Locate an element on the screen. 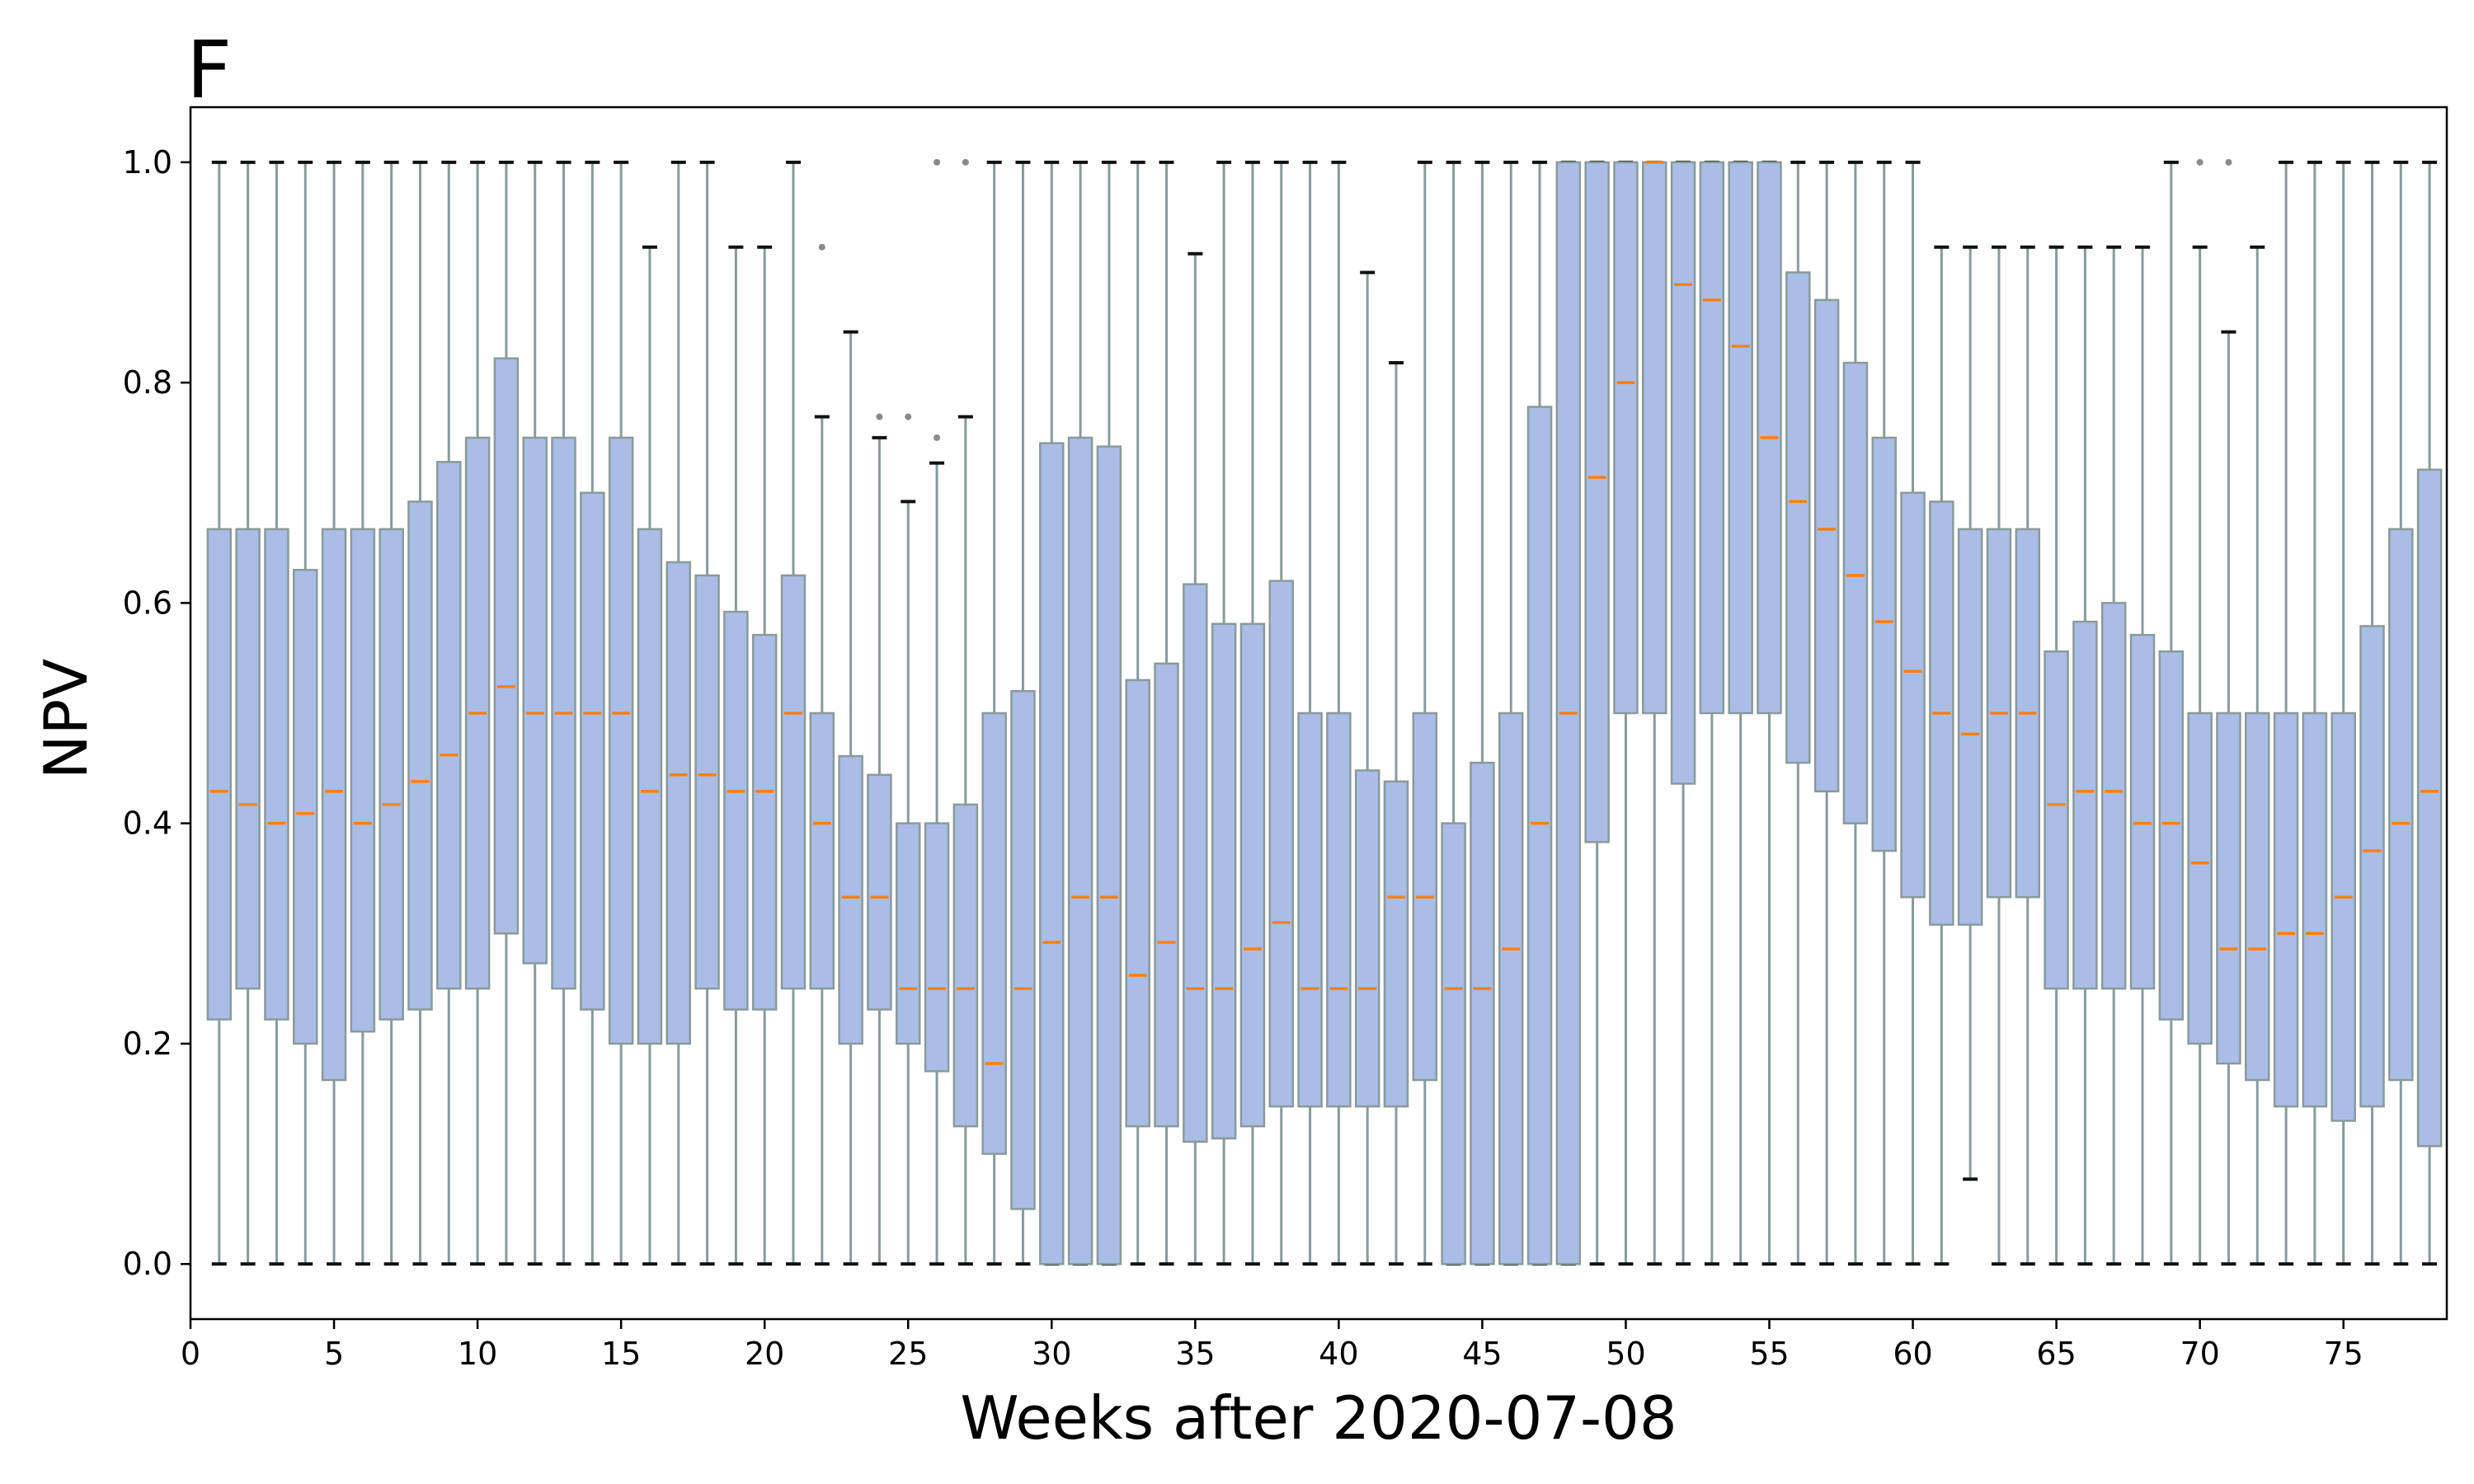 The height and width of the screenshot is (1484, 2474). y-tick-label: 0.2 is located at coordinates (147, 1044).